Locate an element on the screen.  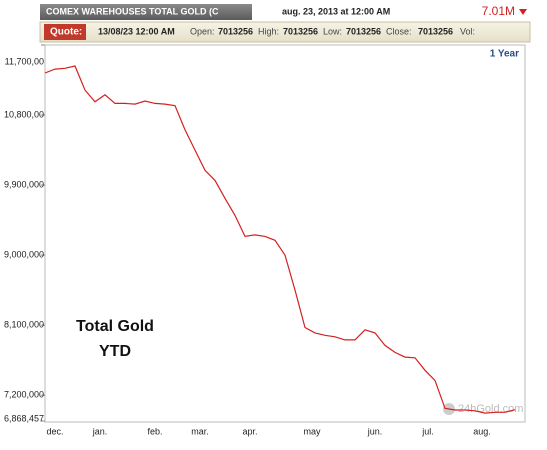
down-arrow is located at coordinates (523, 12).